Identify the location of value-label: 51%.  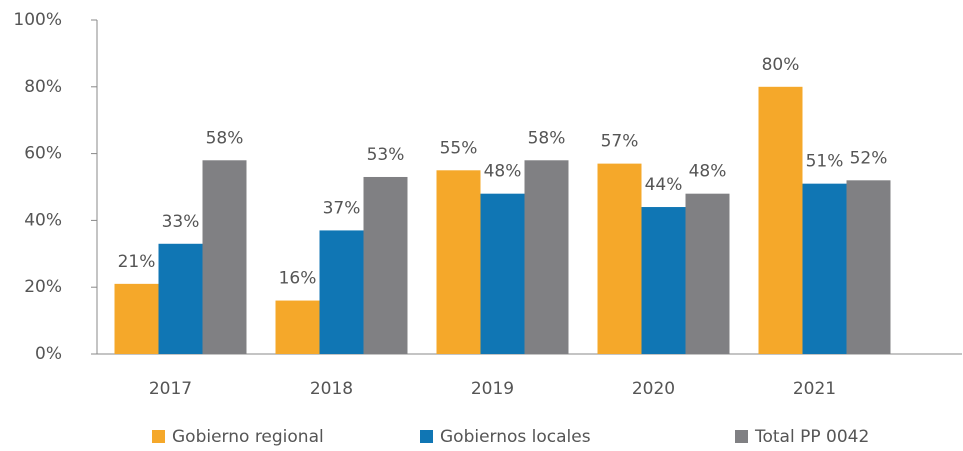
(825, 162).